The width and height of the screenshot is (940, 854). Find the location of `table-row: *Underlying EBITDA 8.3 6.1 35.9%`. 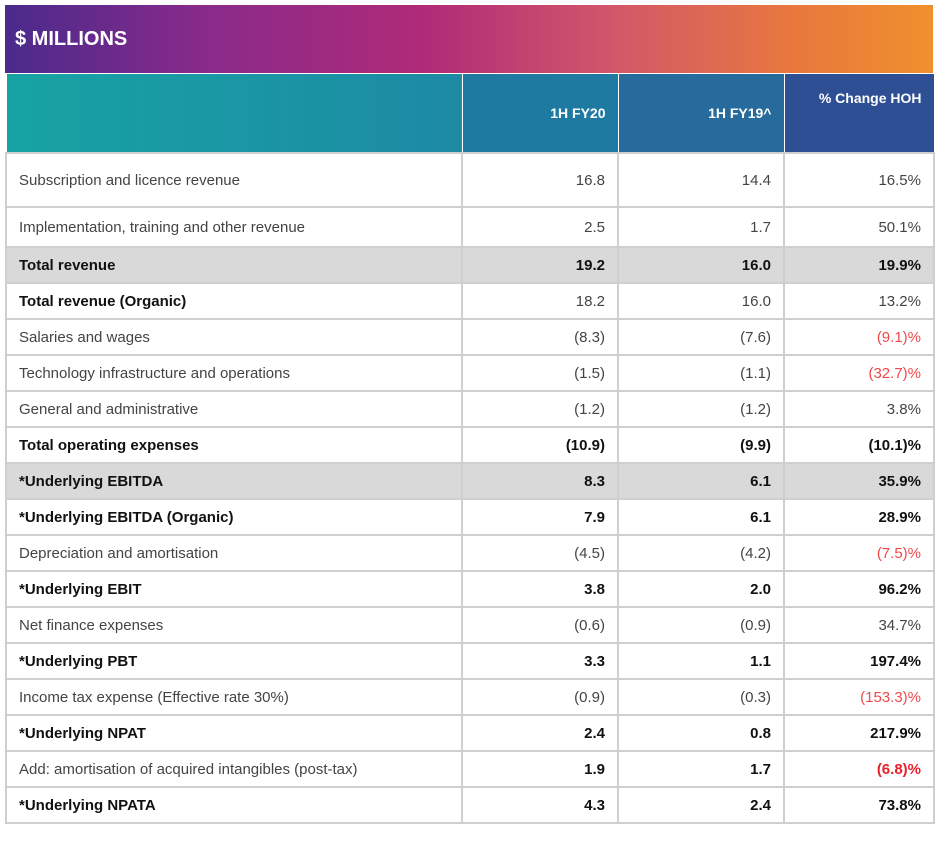

table-row: *Underlying EBITDA 8.3 6.1 35.9% is located at coordinates (470, 481).